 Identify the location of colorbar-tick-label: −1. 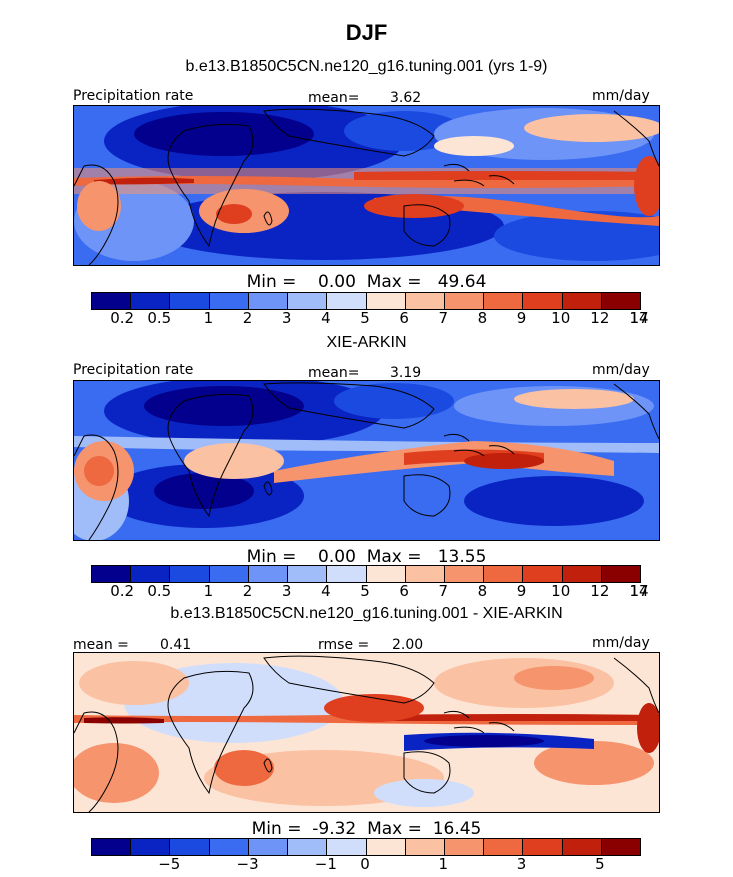
(325, 864).